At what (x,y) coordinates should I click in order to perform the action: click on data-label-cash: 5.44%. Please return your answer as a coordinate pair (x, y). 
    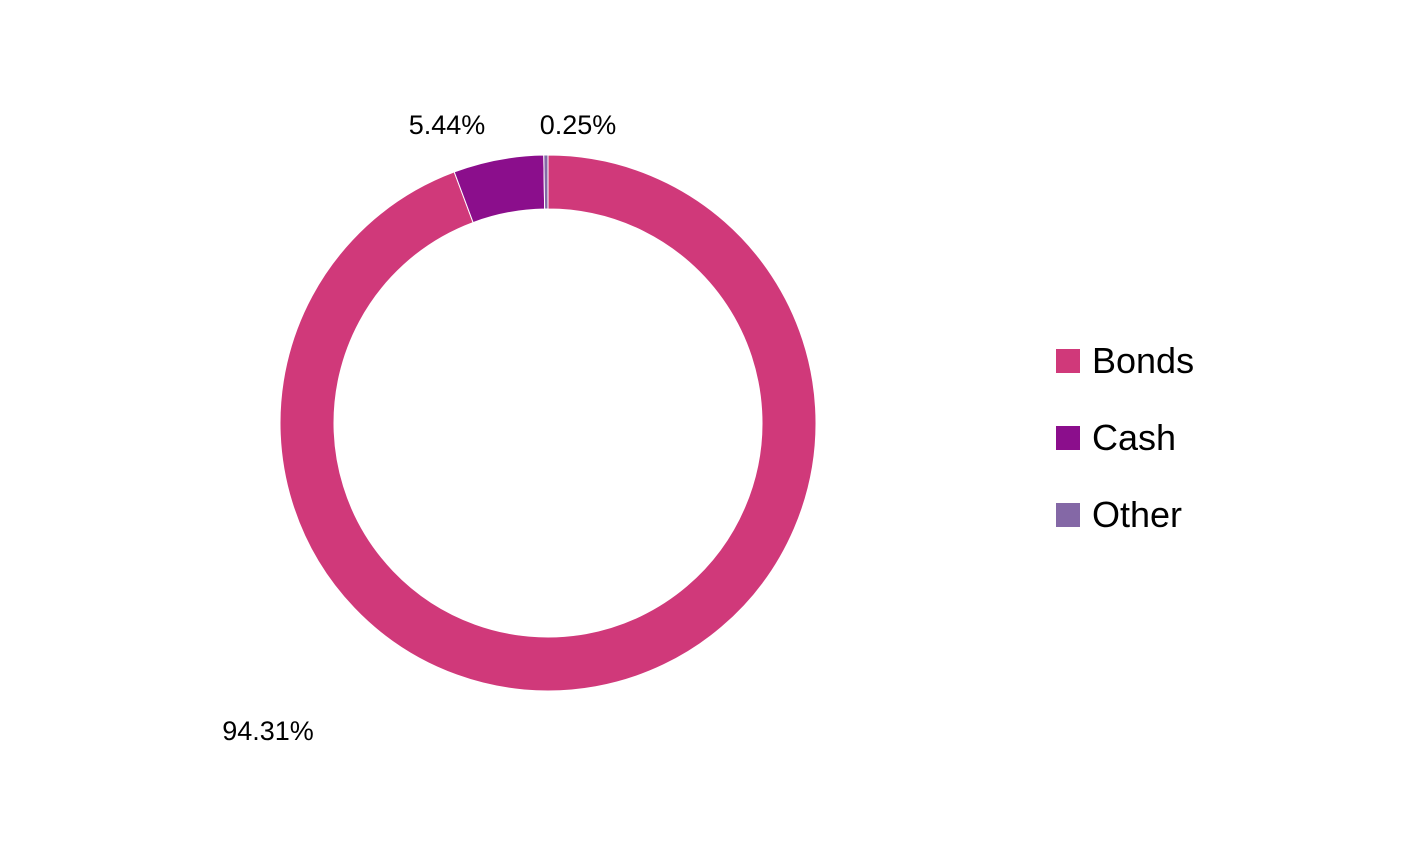
    Looking at the image, I should click on (447, 125).